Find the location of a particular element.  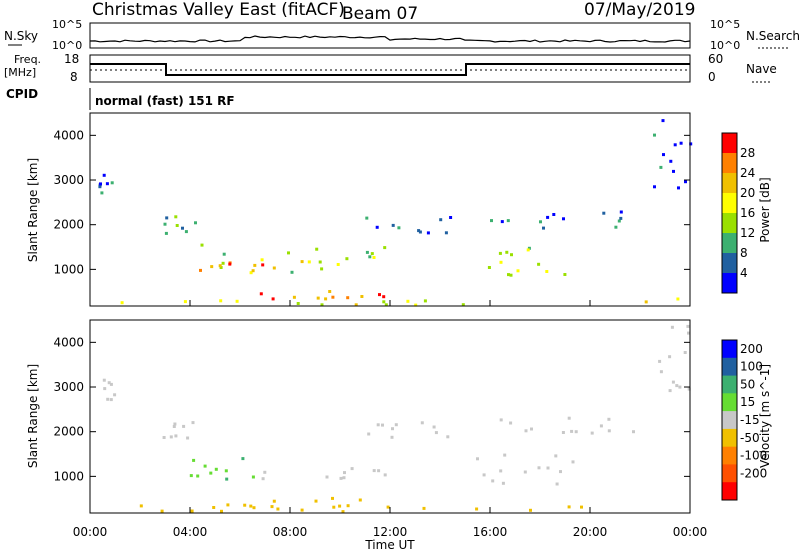

nsky-label: N.Sky is located at coordinates (21, 36).